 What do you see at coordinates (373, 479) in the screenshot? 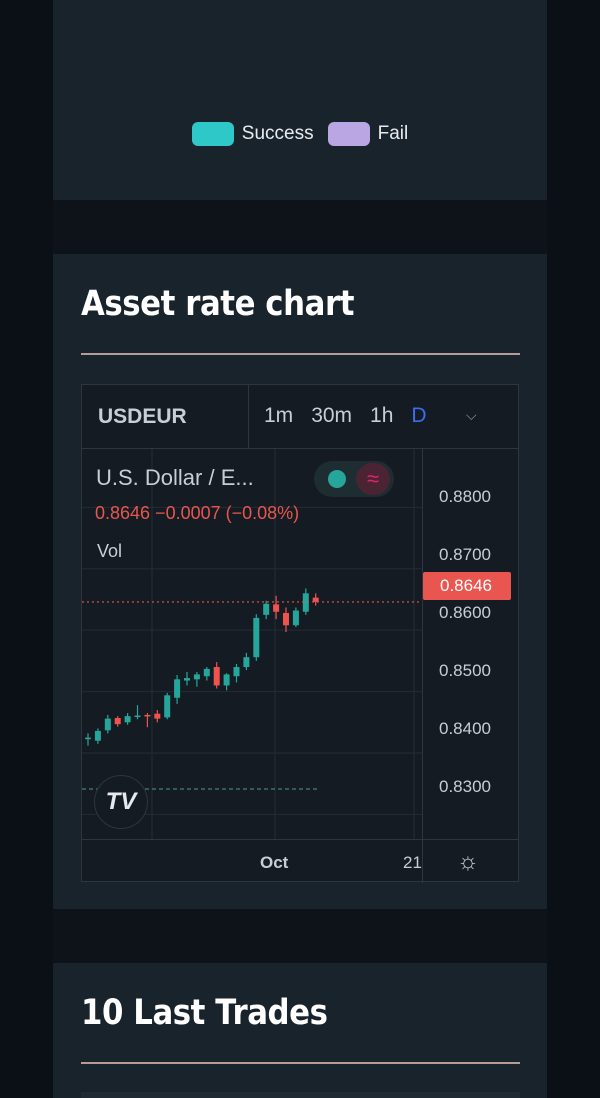
I see `wave-icon: ≈` at bounding box center [373, 479].